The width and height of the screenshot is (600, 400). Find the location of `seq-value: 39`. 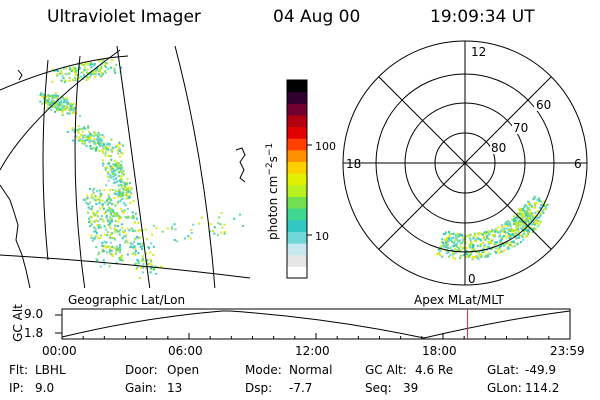

seq-value: 39 is located at coordinates (411, 388).